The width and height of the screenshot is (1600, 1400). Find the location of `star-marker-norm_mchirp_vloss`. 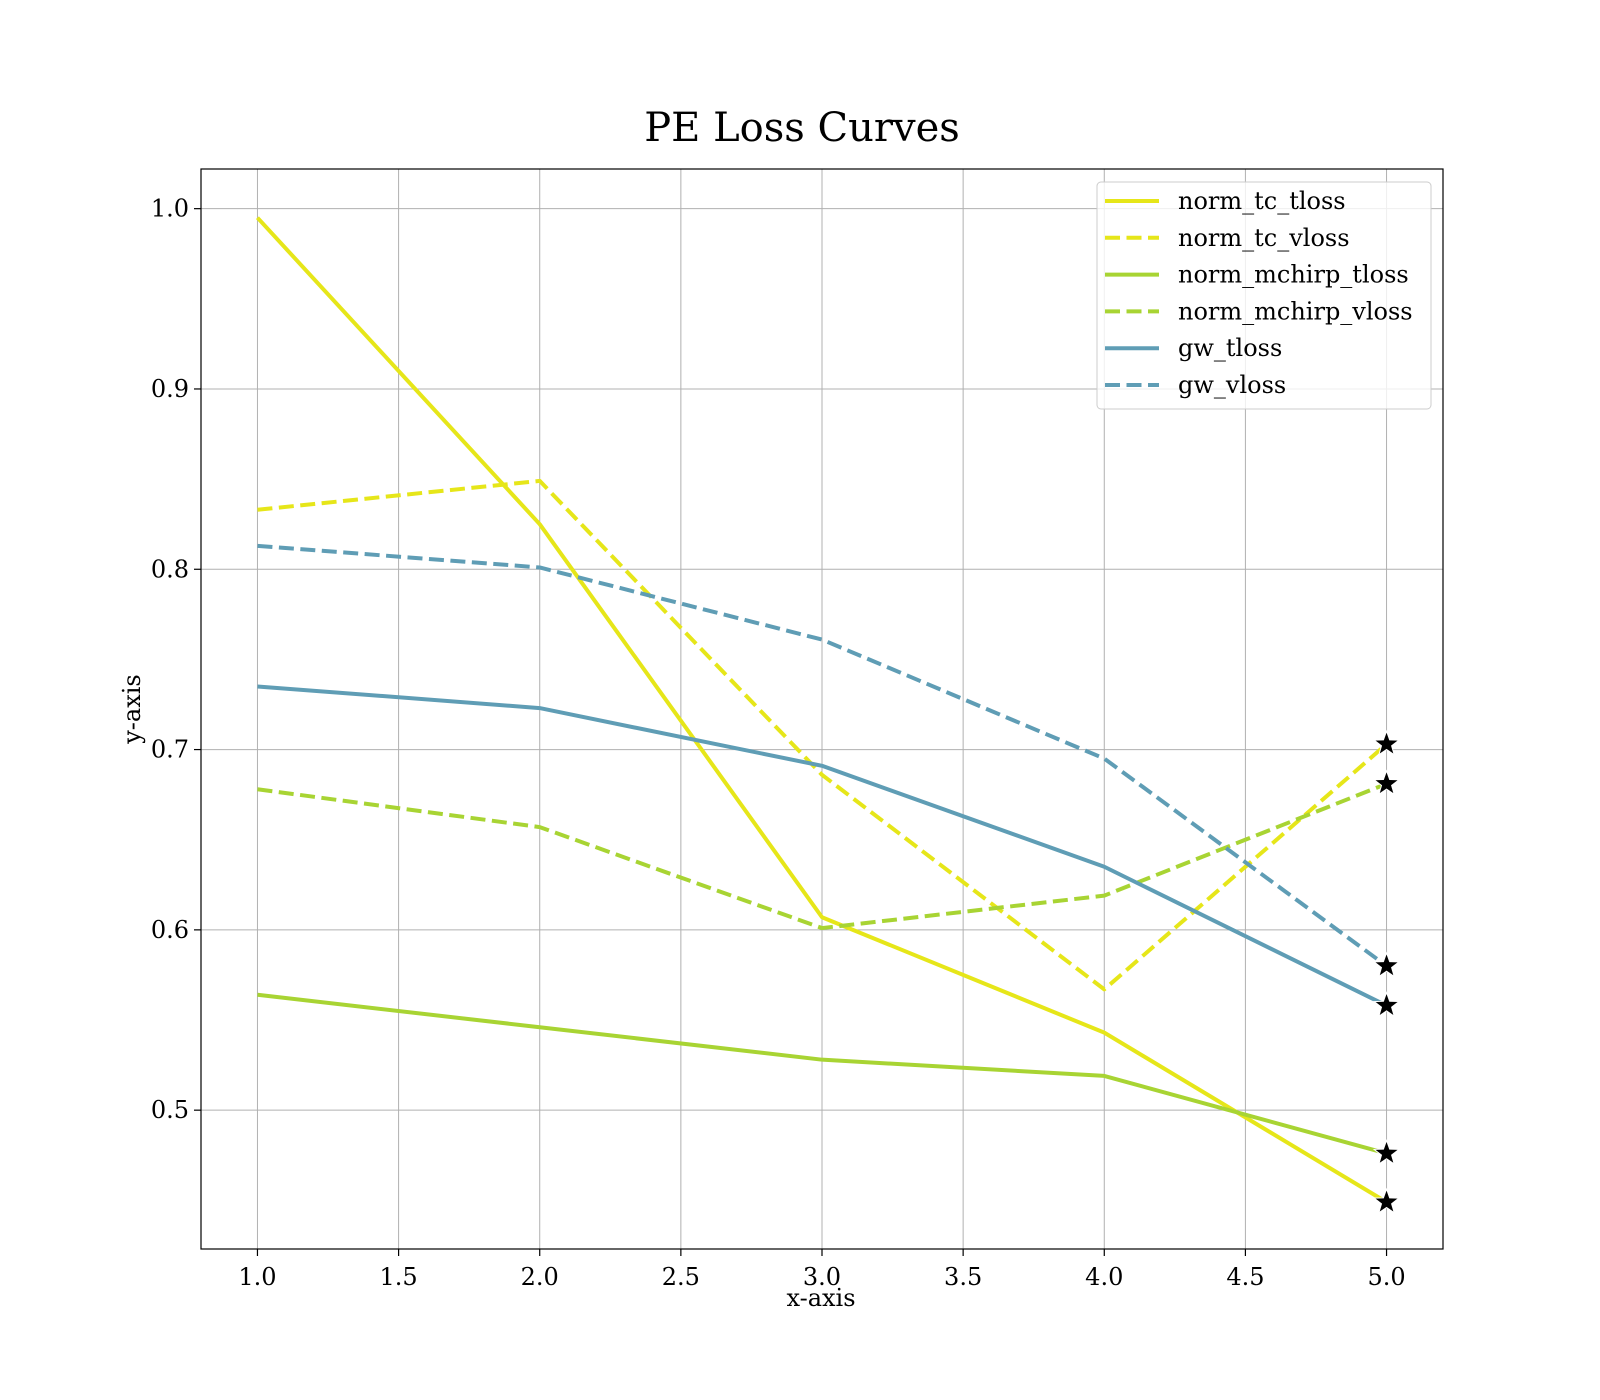

star-marker-norm_mchirp_vloss is located at coordinates (1386, 782).